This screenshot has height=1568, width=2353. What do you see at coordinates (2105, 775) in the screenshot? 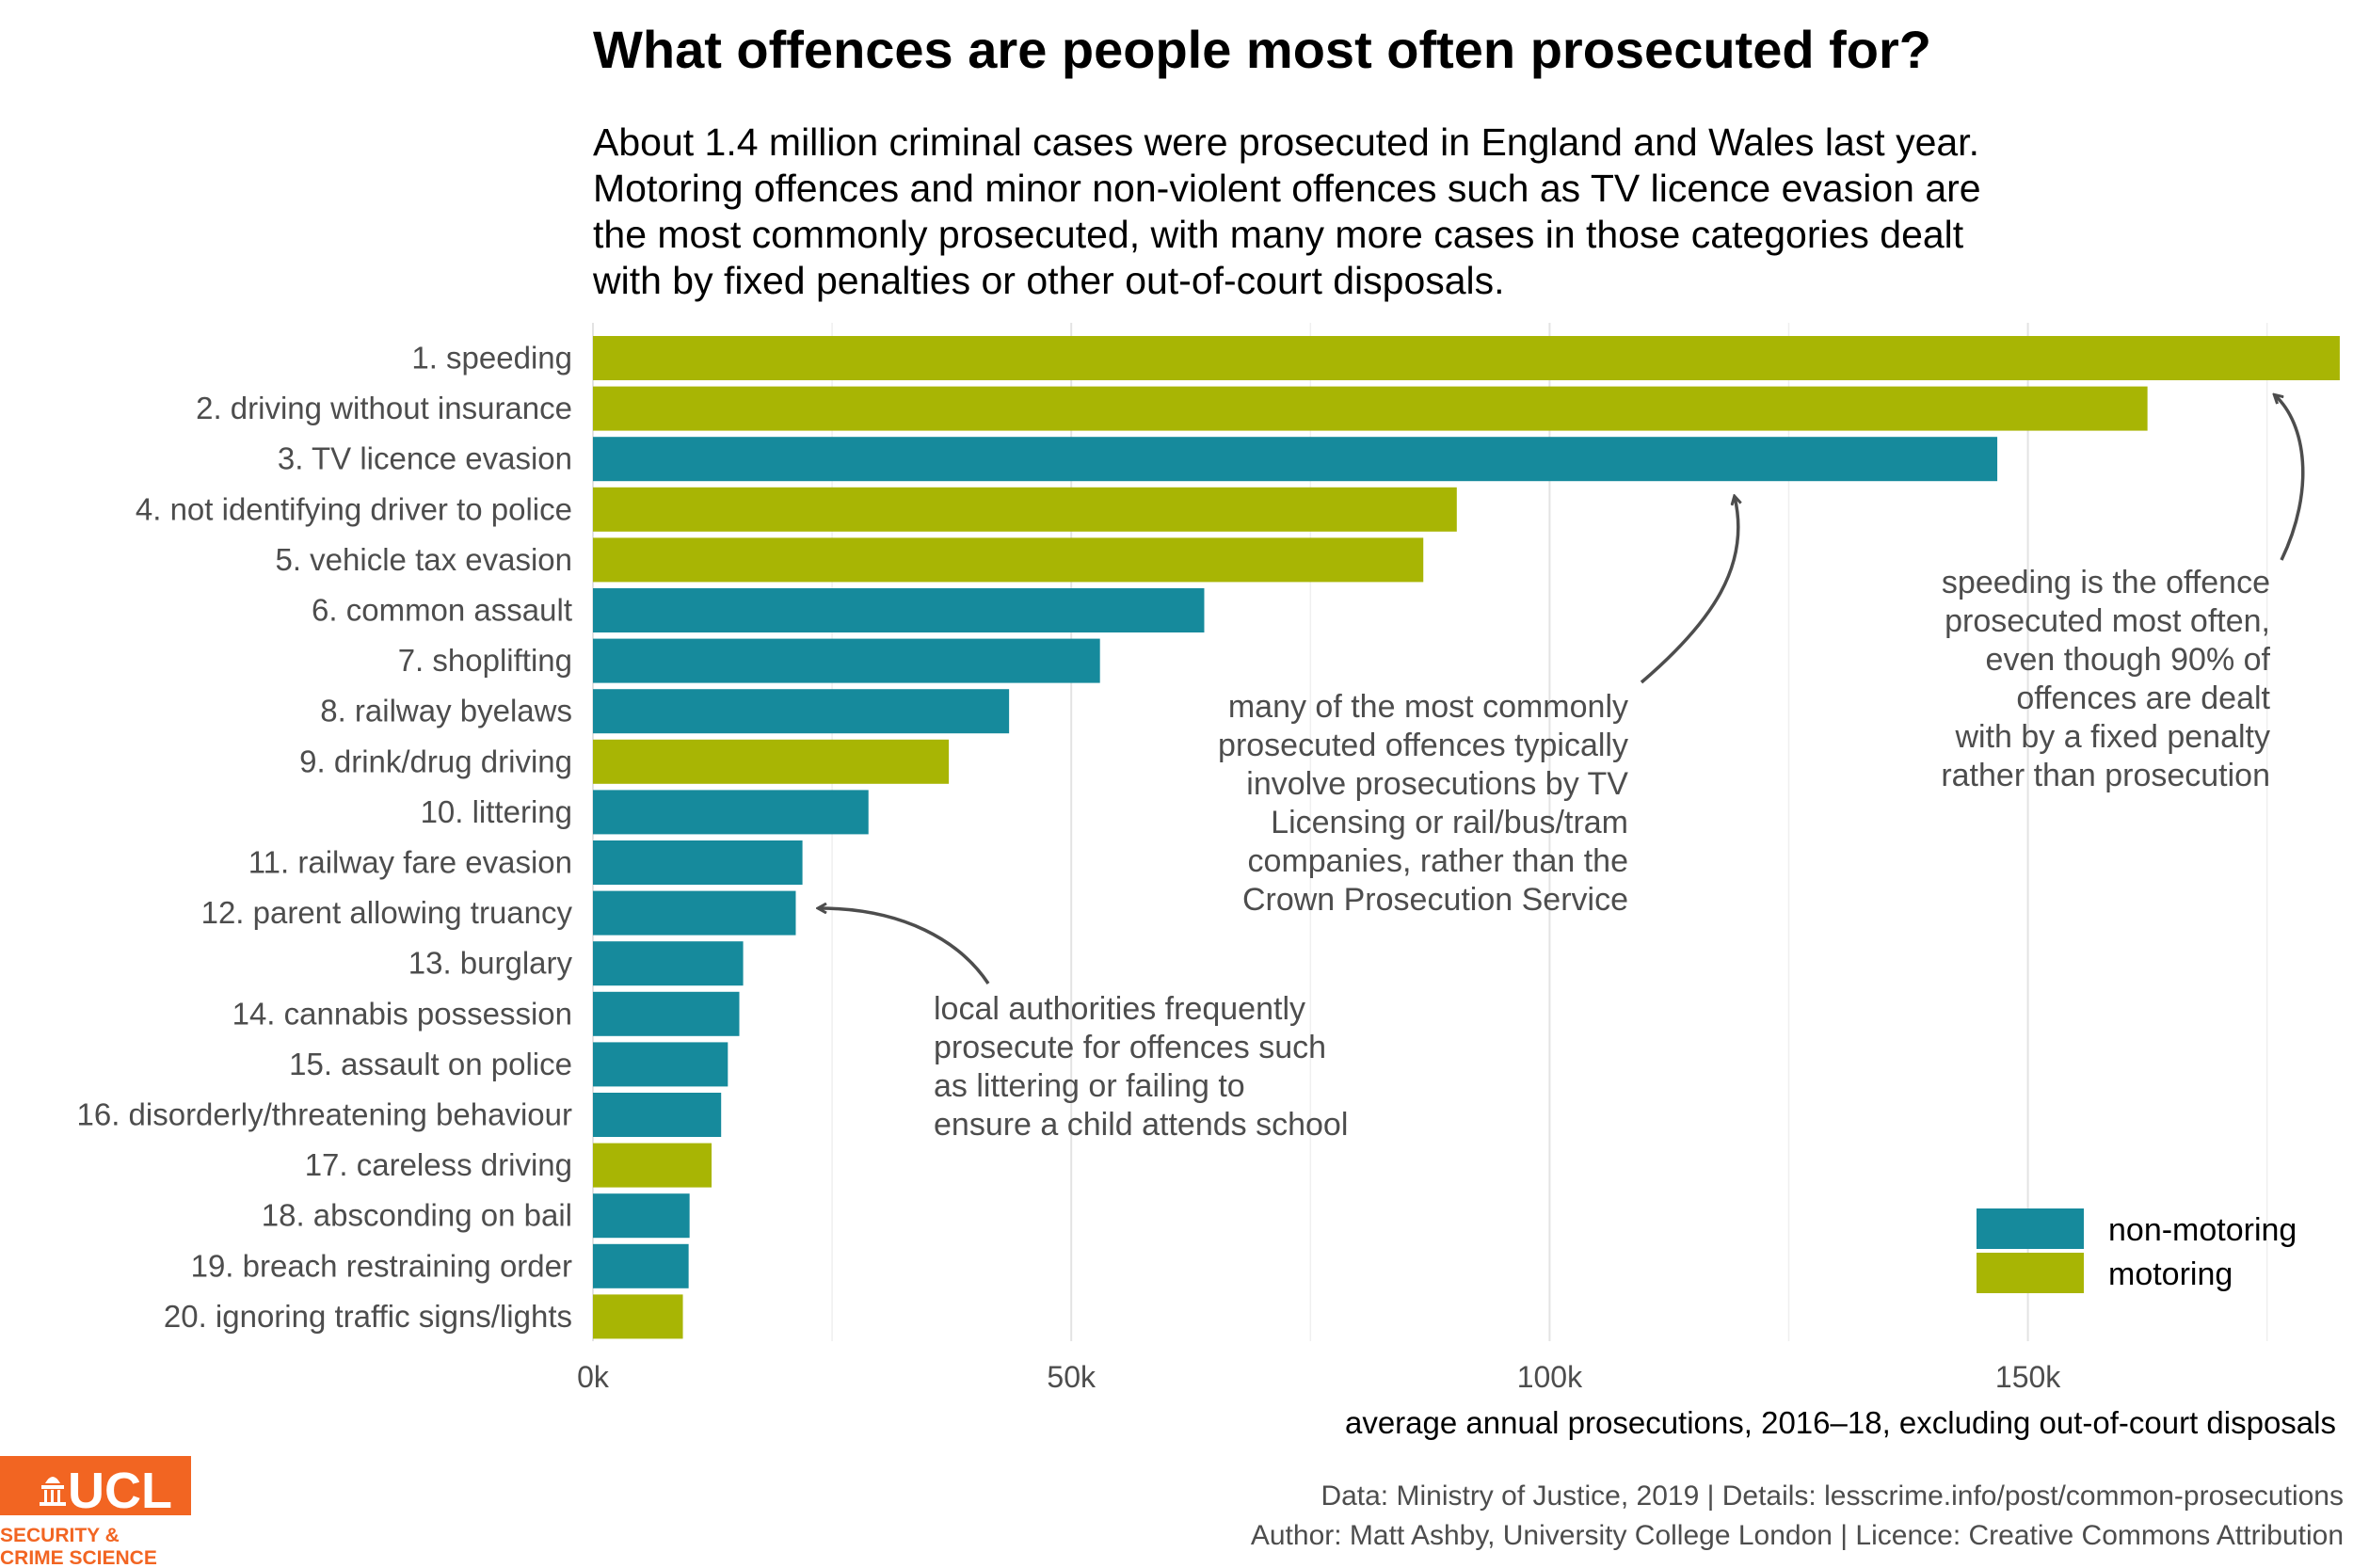
I see `annotation-line: rather than prosecution` at bounding box center [2105, 775].